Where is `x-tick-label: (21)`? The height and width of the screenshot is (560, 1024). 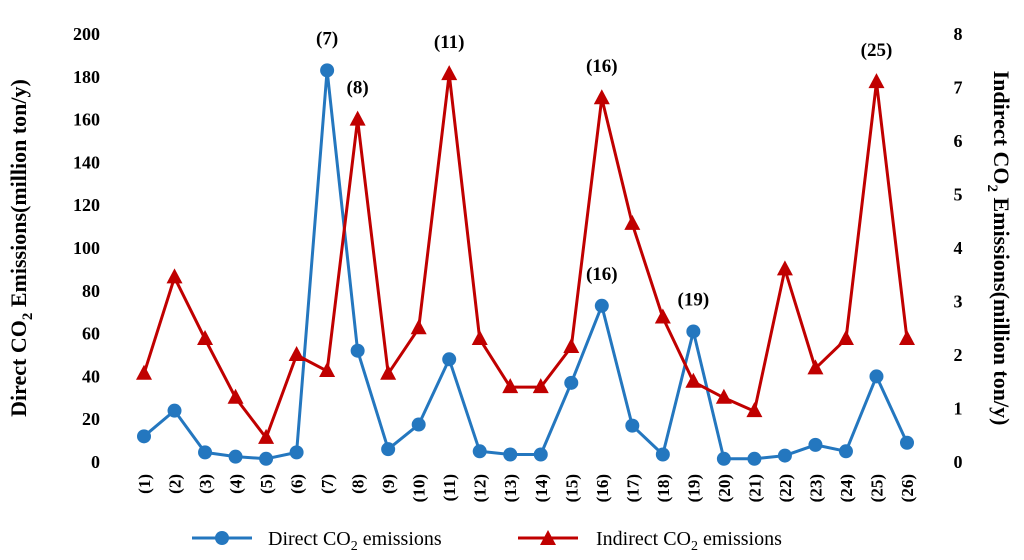 x-tick-label: (21) is located at coordinates (754, 488).